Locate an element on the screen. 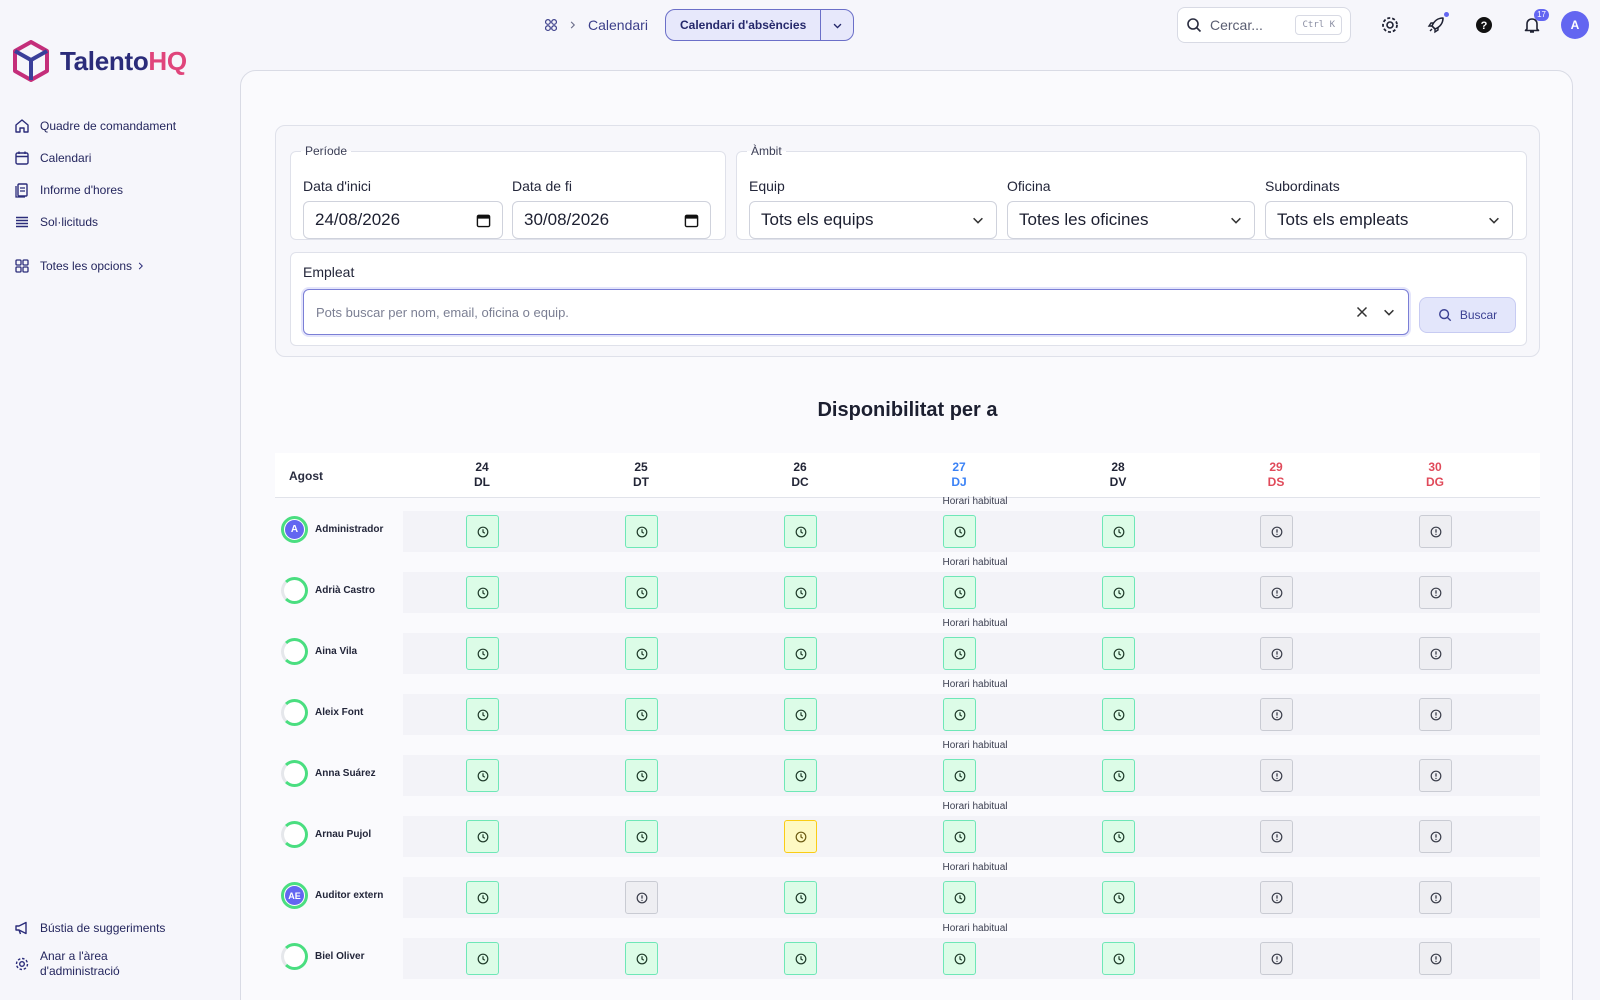  employee-name: Adrià Castro is located at coordinates (345, 590).